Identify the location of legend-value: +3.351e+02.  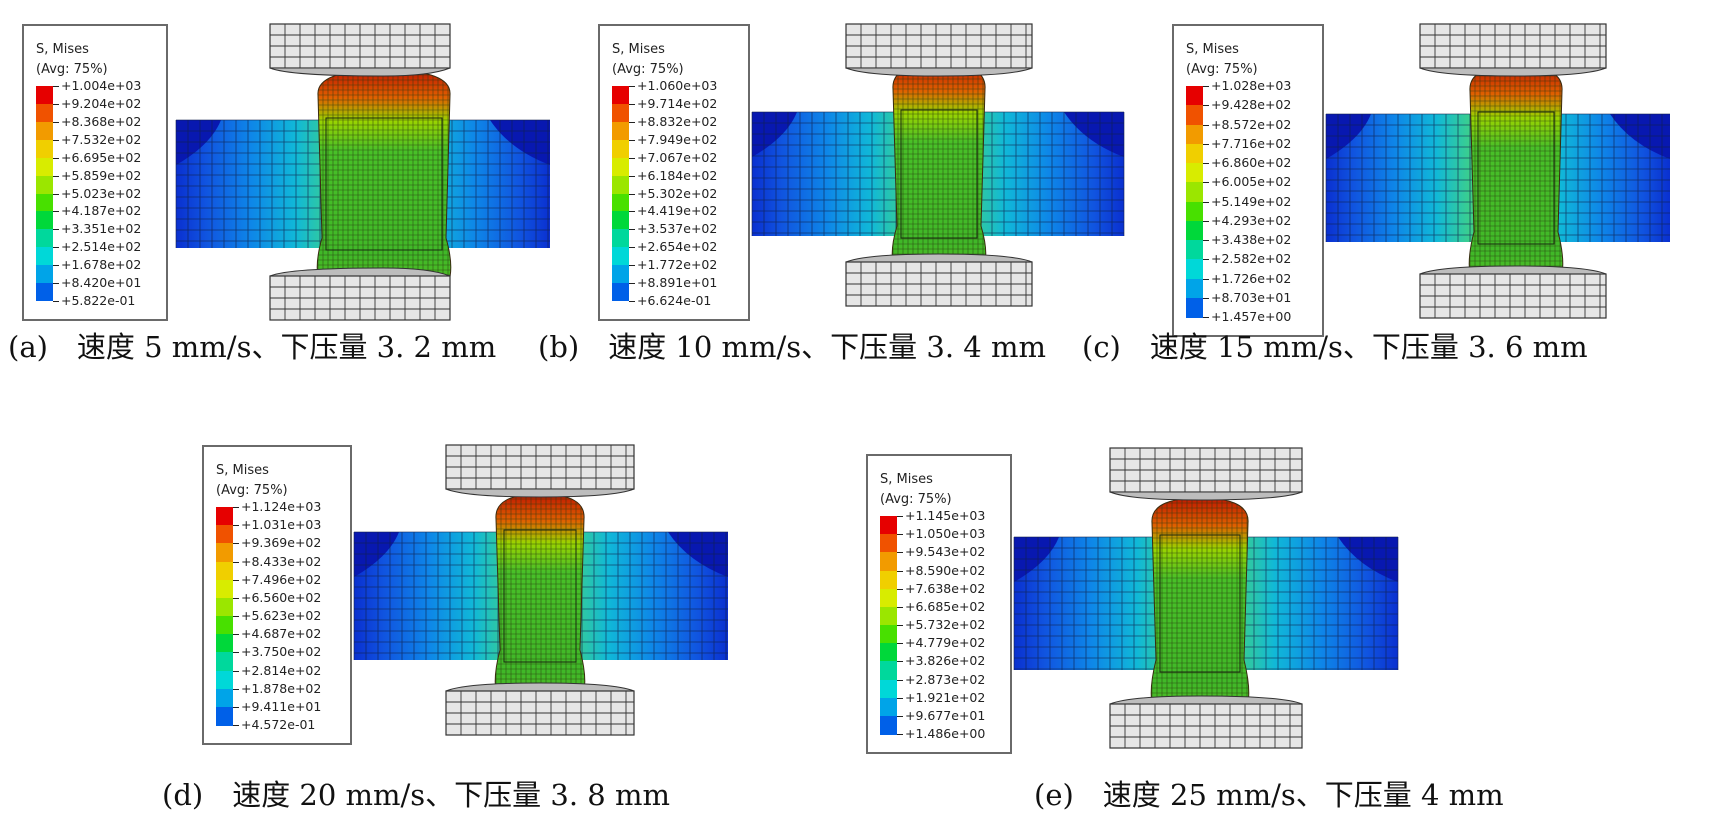
(101, 229).